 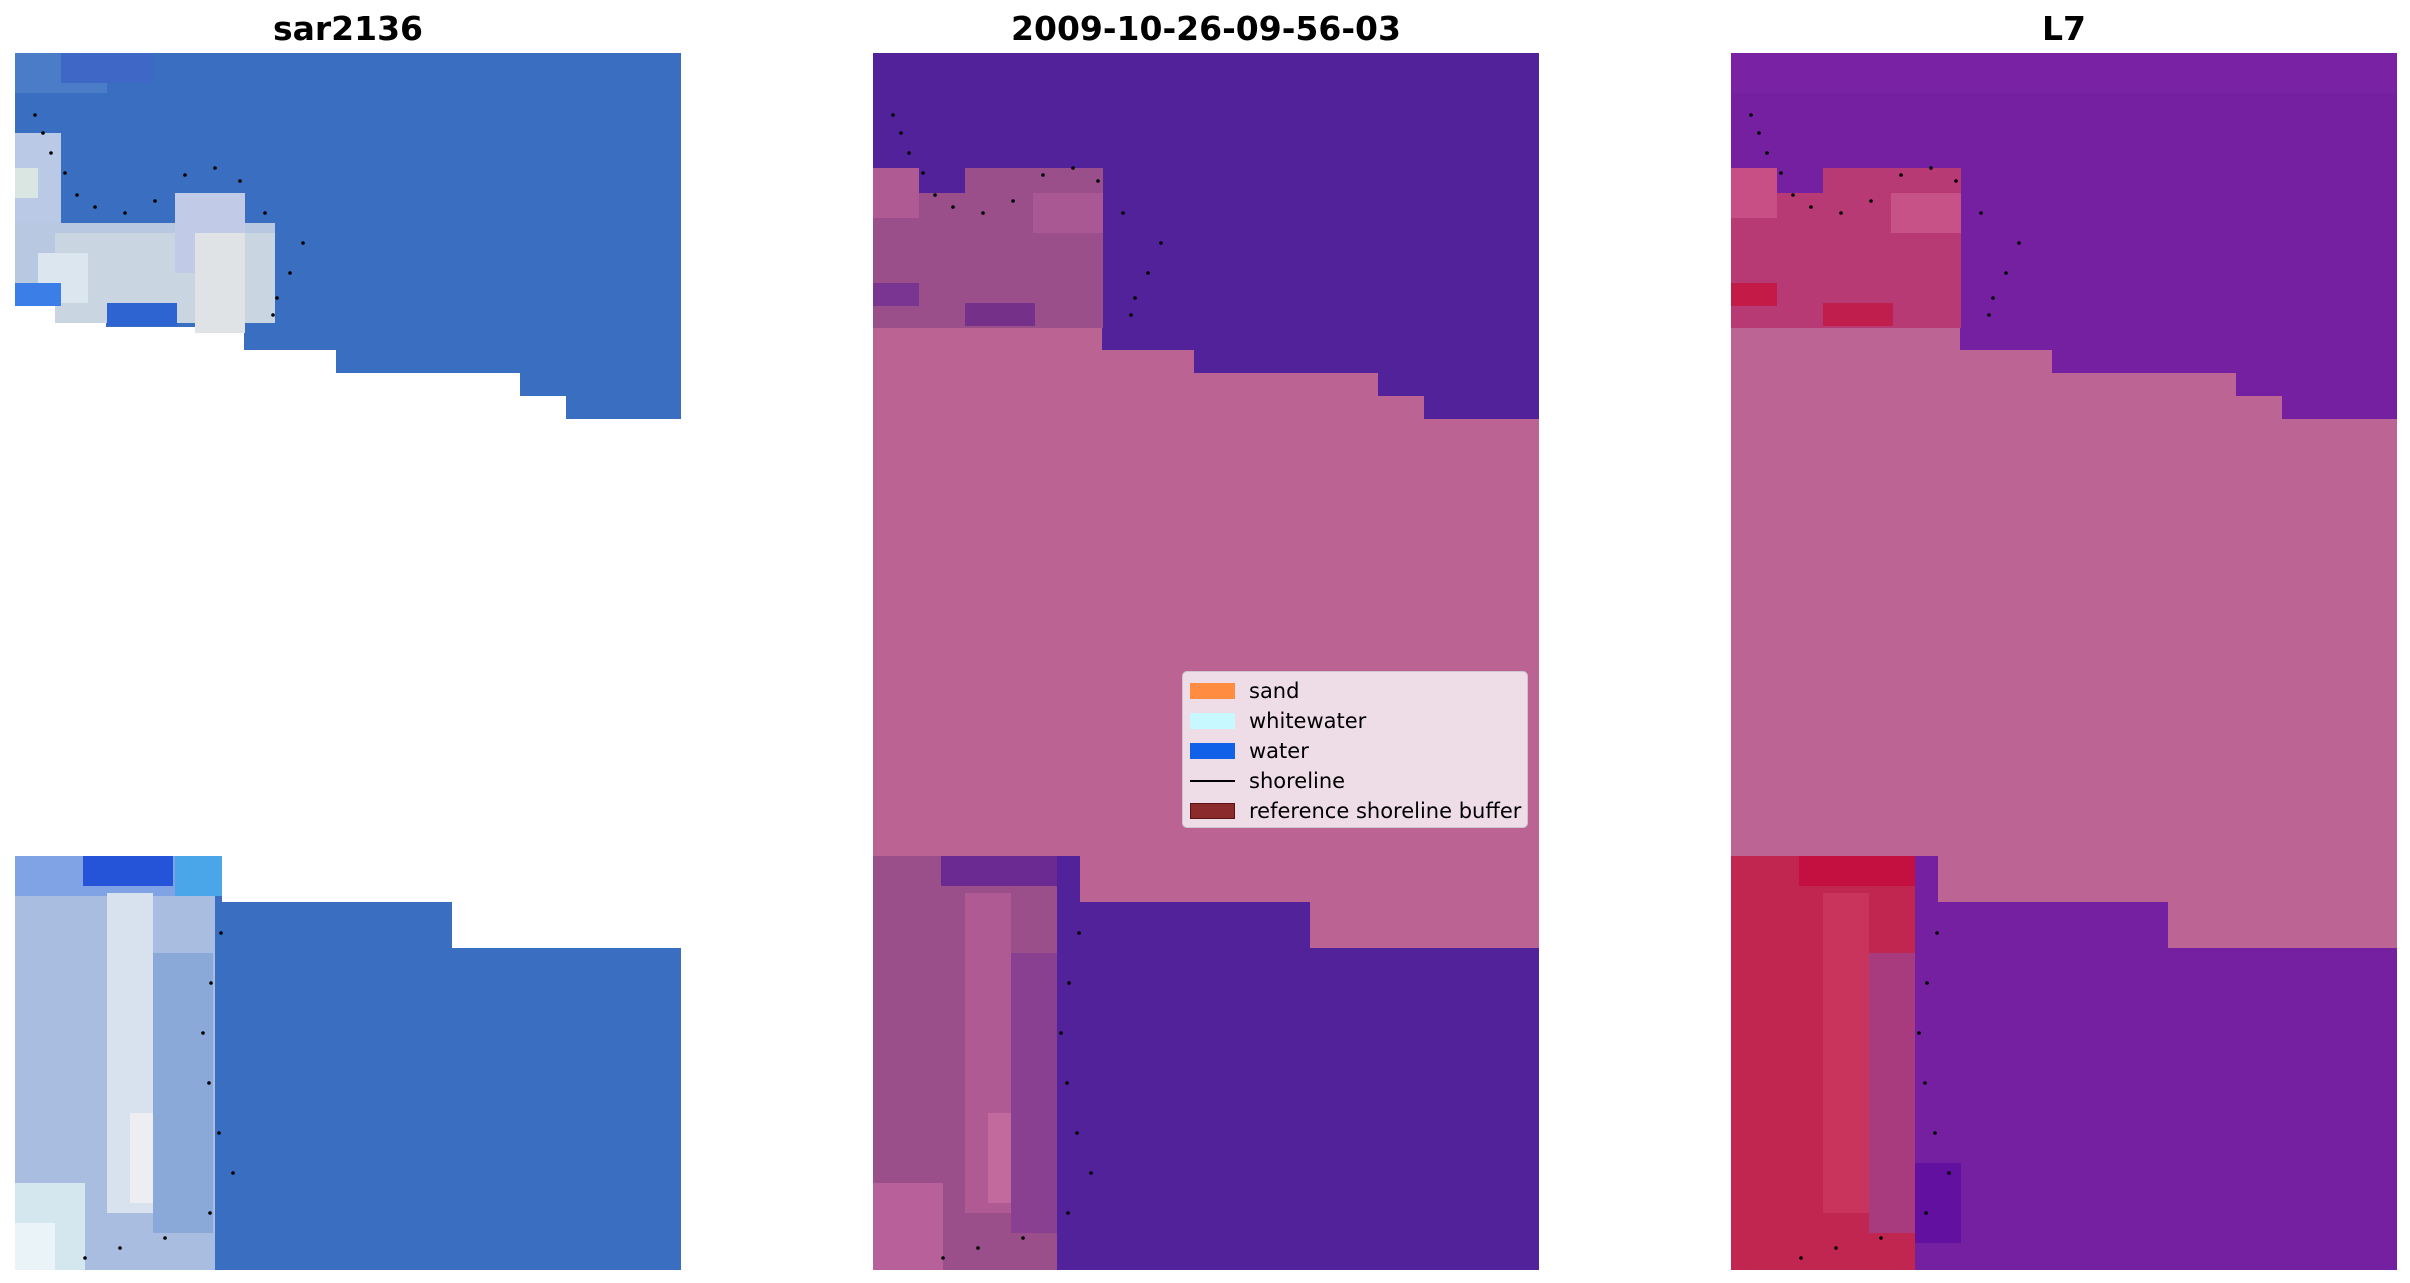 What do you see at coordinates (1885, 686) in the screenshot?
I see `index-shoreline` at bounding box center [1885, 686].